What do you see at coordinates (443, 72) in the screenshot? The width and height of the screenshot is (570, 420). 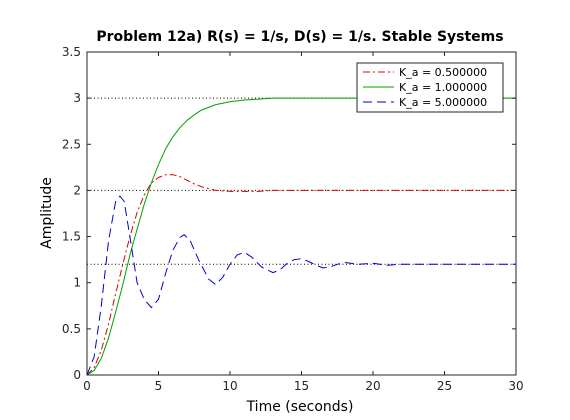 I see `legend-label: K_a = 0.500000` at bounding box center [443, 72].